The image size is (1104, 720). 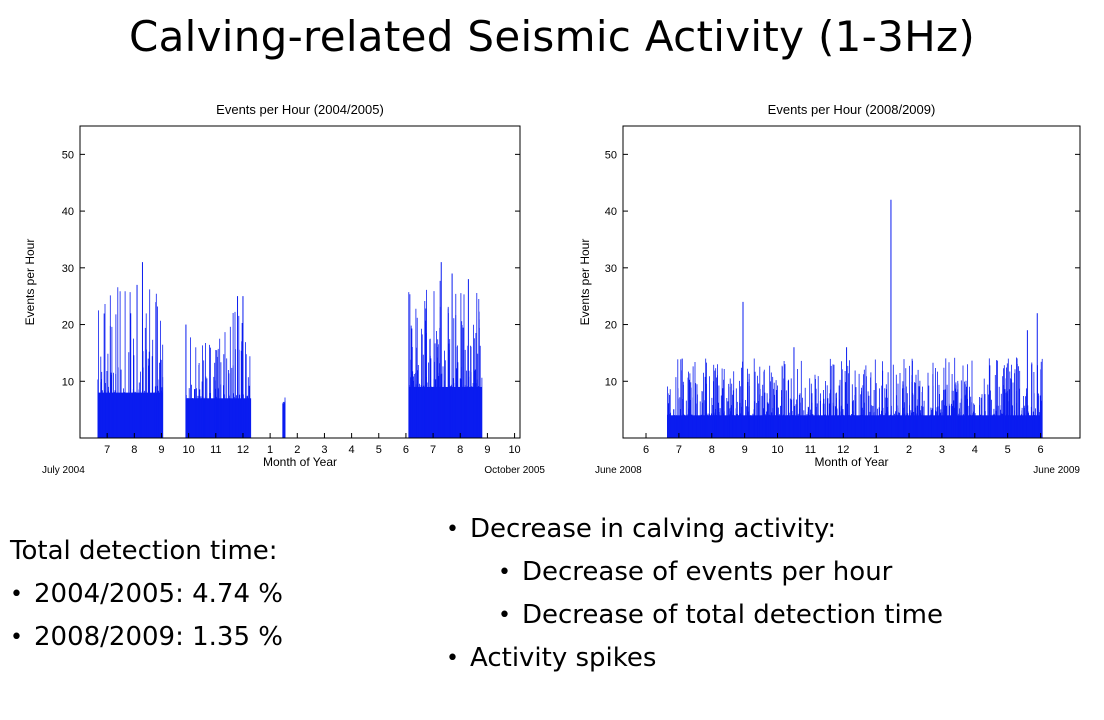 I want to click on start-date-label: July 2004, so click(x=63, y=470).